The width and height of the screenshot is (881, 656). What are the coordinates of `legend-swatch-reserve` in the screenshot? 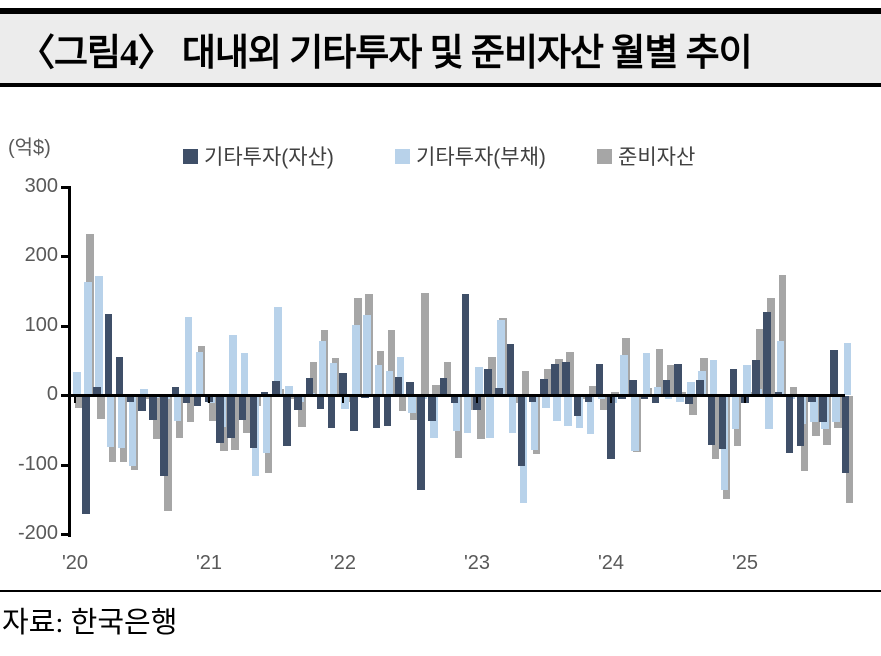 It's located at (604, 156).